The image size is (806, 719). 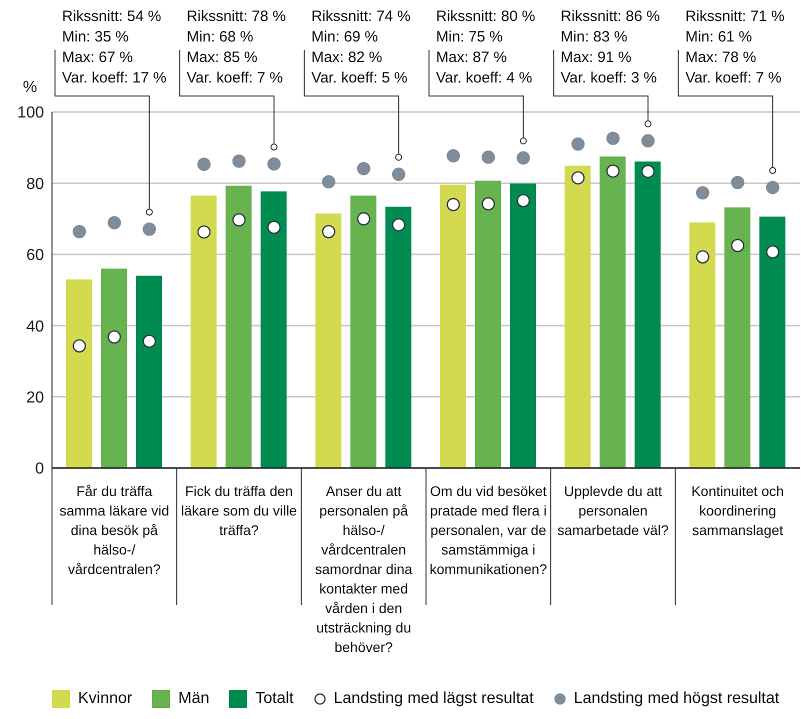 I want to click on text: Rikssnitt: 86 % Min: 83 % Max: 91 % Var. koeff: 3 %, so click(x=610, y=47).